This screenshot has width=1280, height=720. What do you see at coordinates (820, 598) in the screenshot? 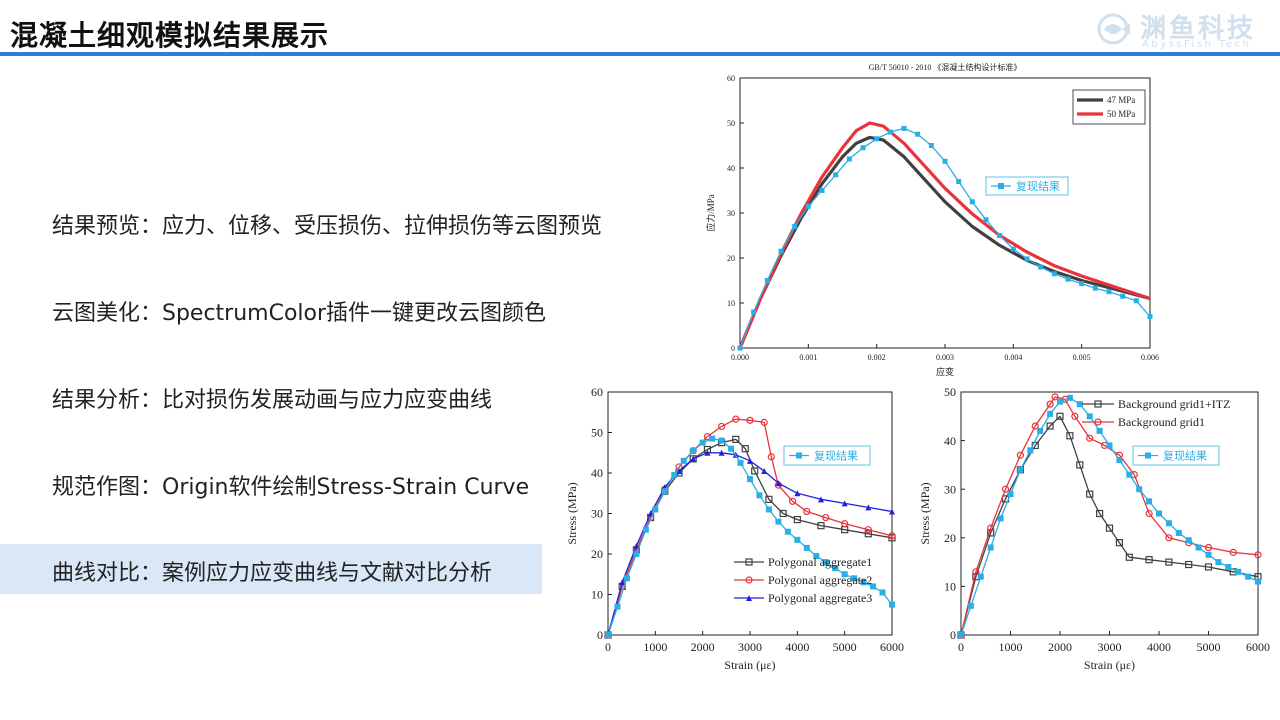
I see `legend-label: Polygonal aggregate3` at bounding box center [820, 598].